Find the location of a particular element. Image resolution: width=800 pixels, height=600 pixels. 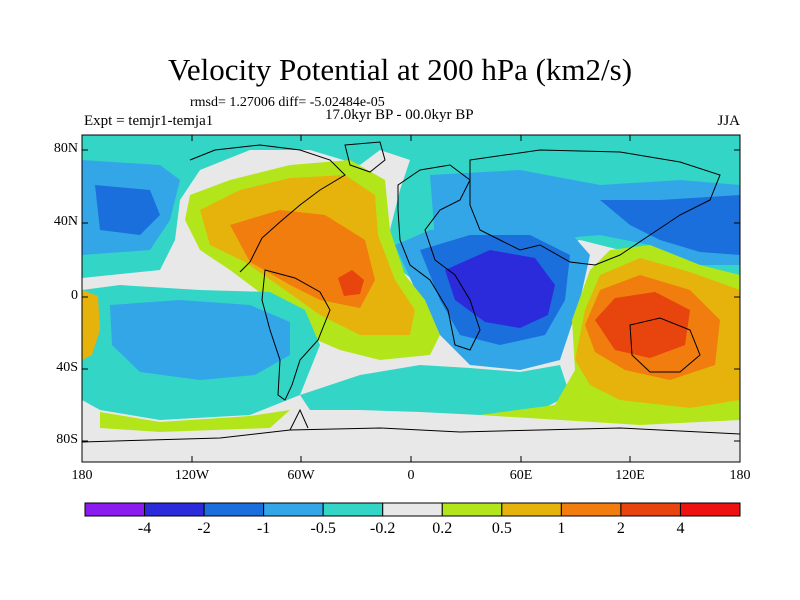

lat-tick-80n: 80N is located at coordinates (65, 148).